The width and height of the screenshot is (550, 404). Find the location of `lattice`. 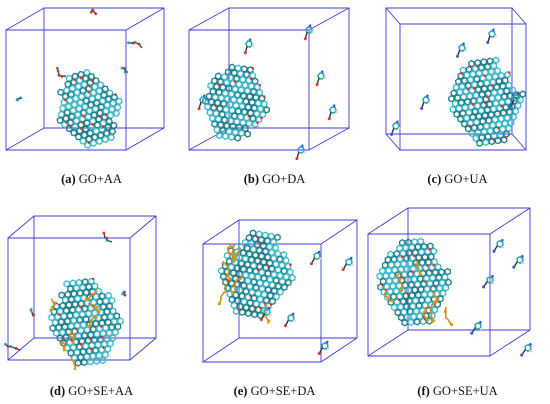

lattice is located at coordinates (414, 282).